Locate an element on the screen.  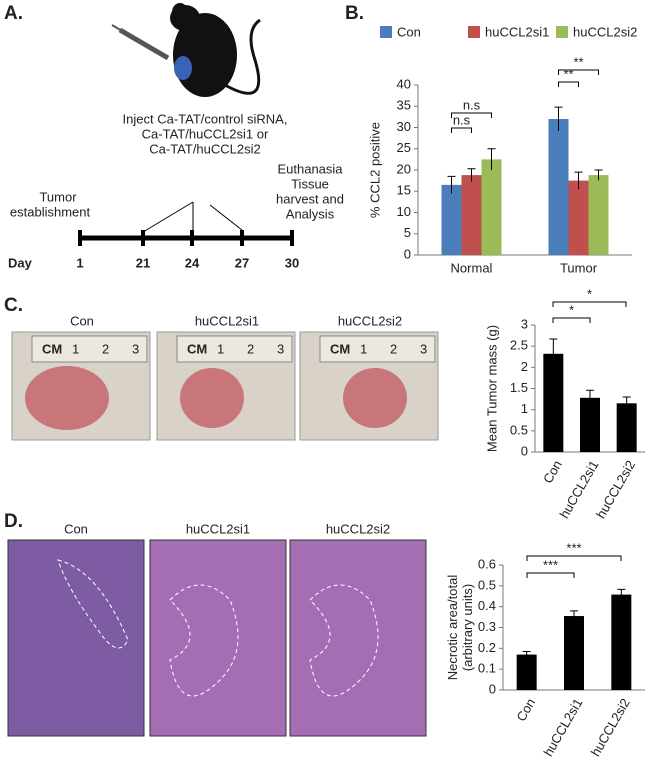
day-value: 21 is located at coordinates (143, 262).